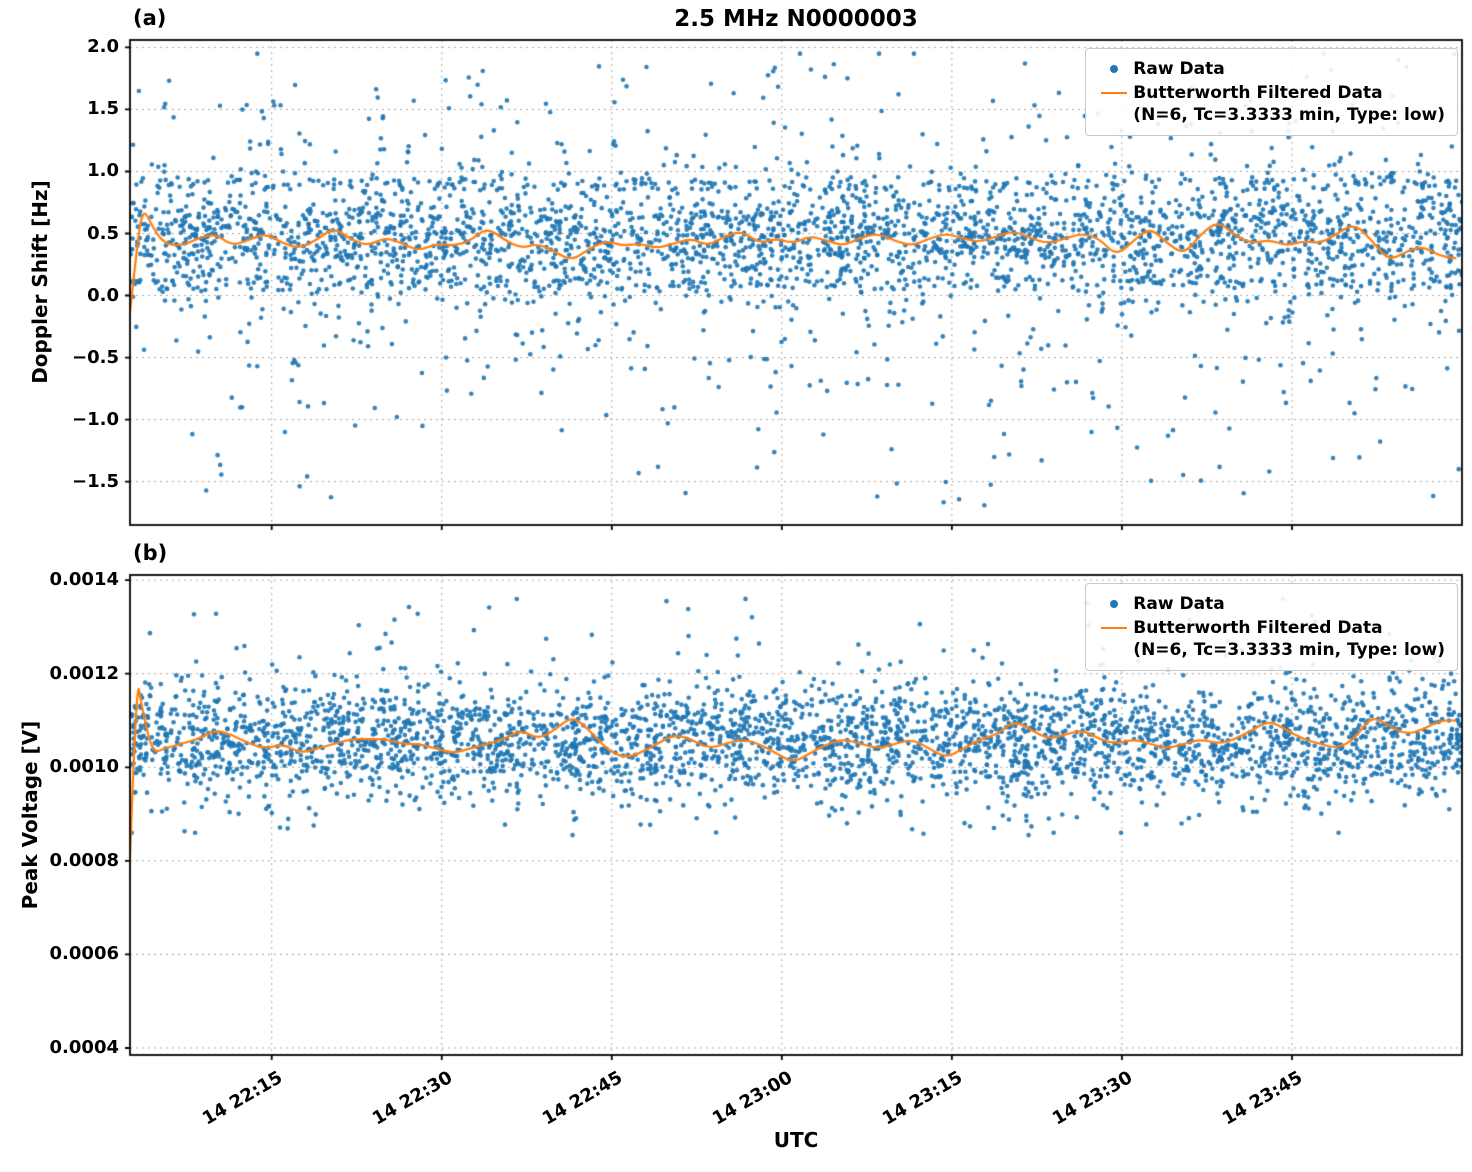 The height and width of the screenshot is (1172, 1472). What do you see at coordinates (1258, 628) in the screenshot?
I see `legend-b-filtered-label-line1: Butterworth Filtered Data` at bounding box center [1258, 628].